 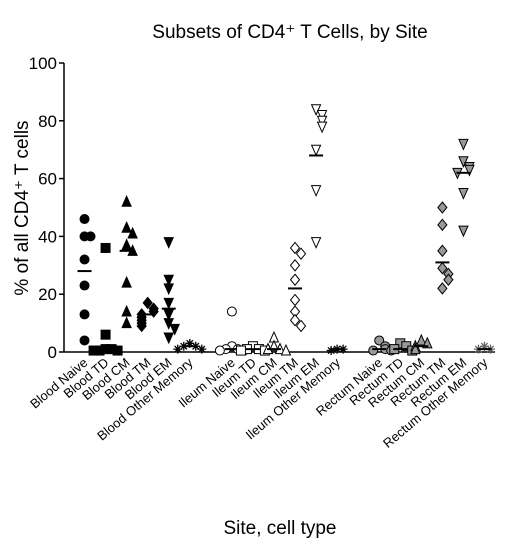 What do you see at coordinates (289, 32) in the screenshot?
I see `chart-title: Subsets of CD4⁺ T Cells, by Site` at bounding box center [289, 32].